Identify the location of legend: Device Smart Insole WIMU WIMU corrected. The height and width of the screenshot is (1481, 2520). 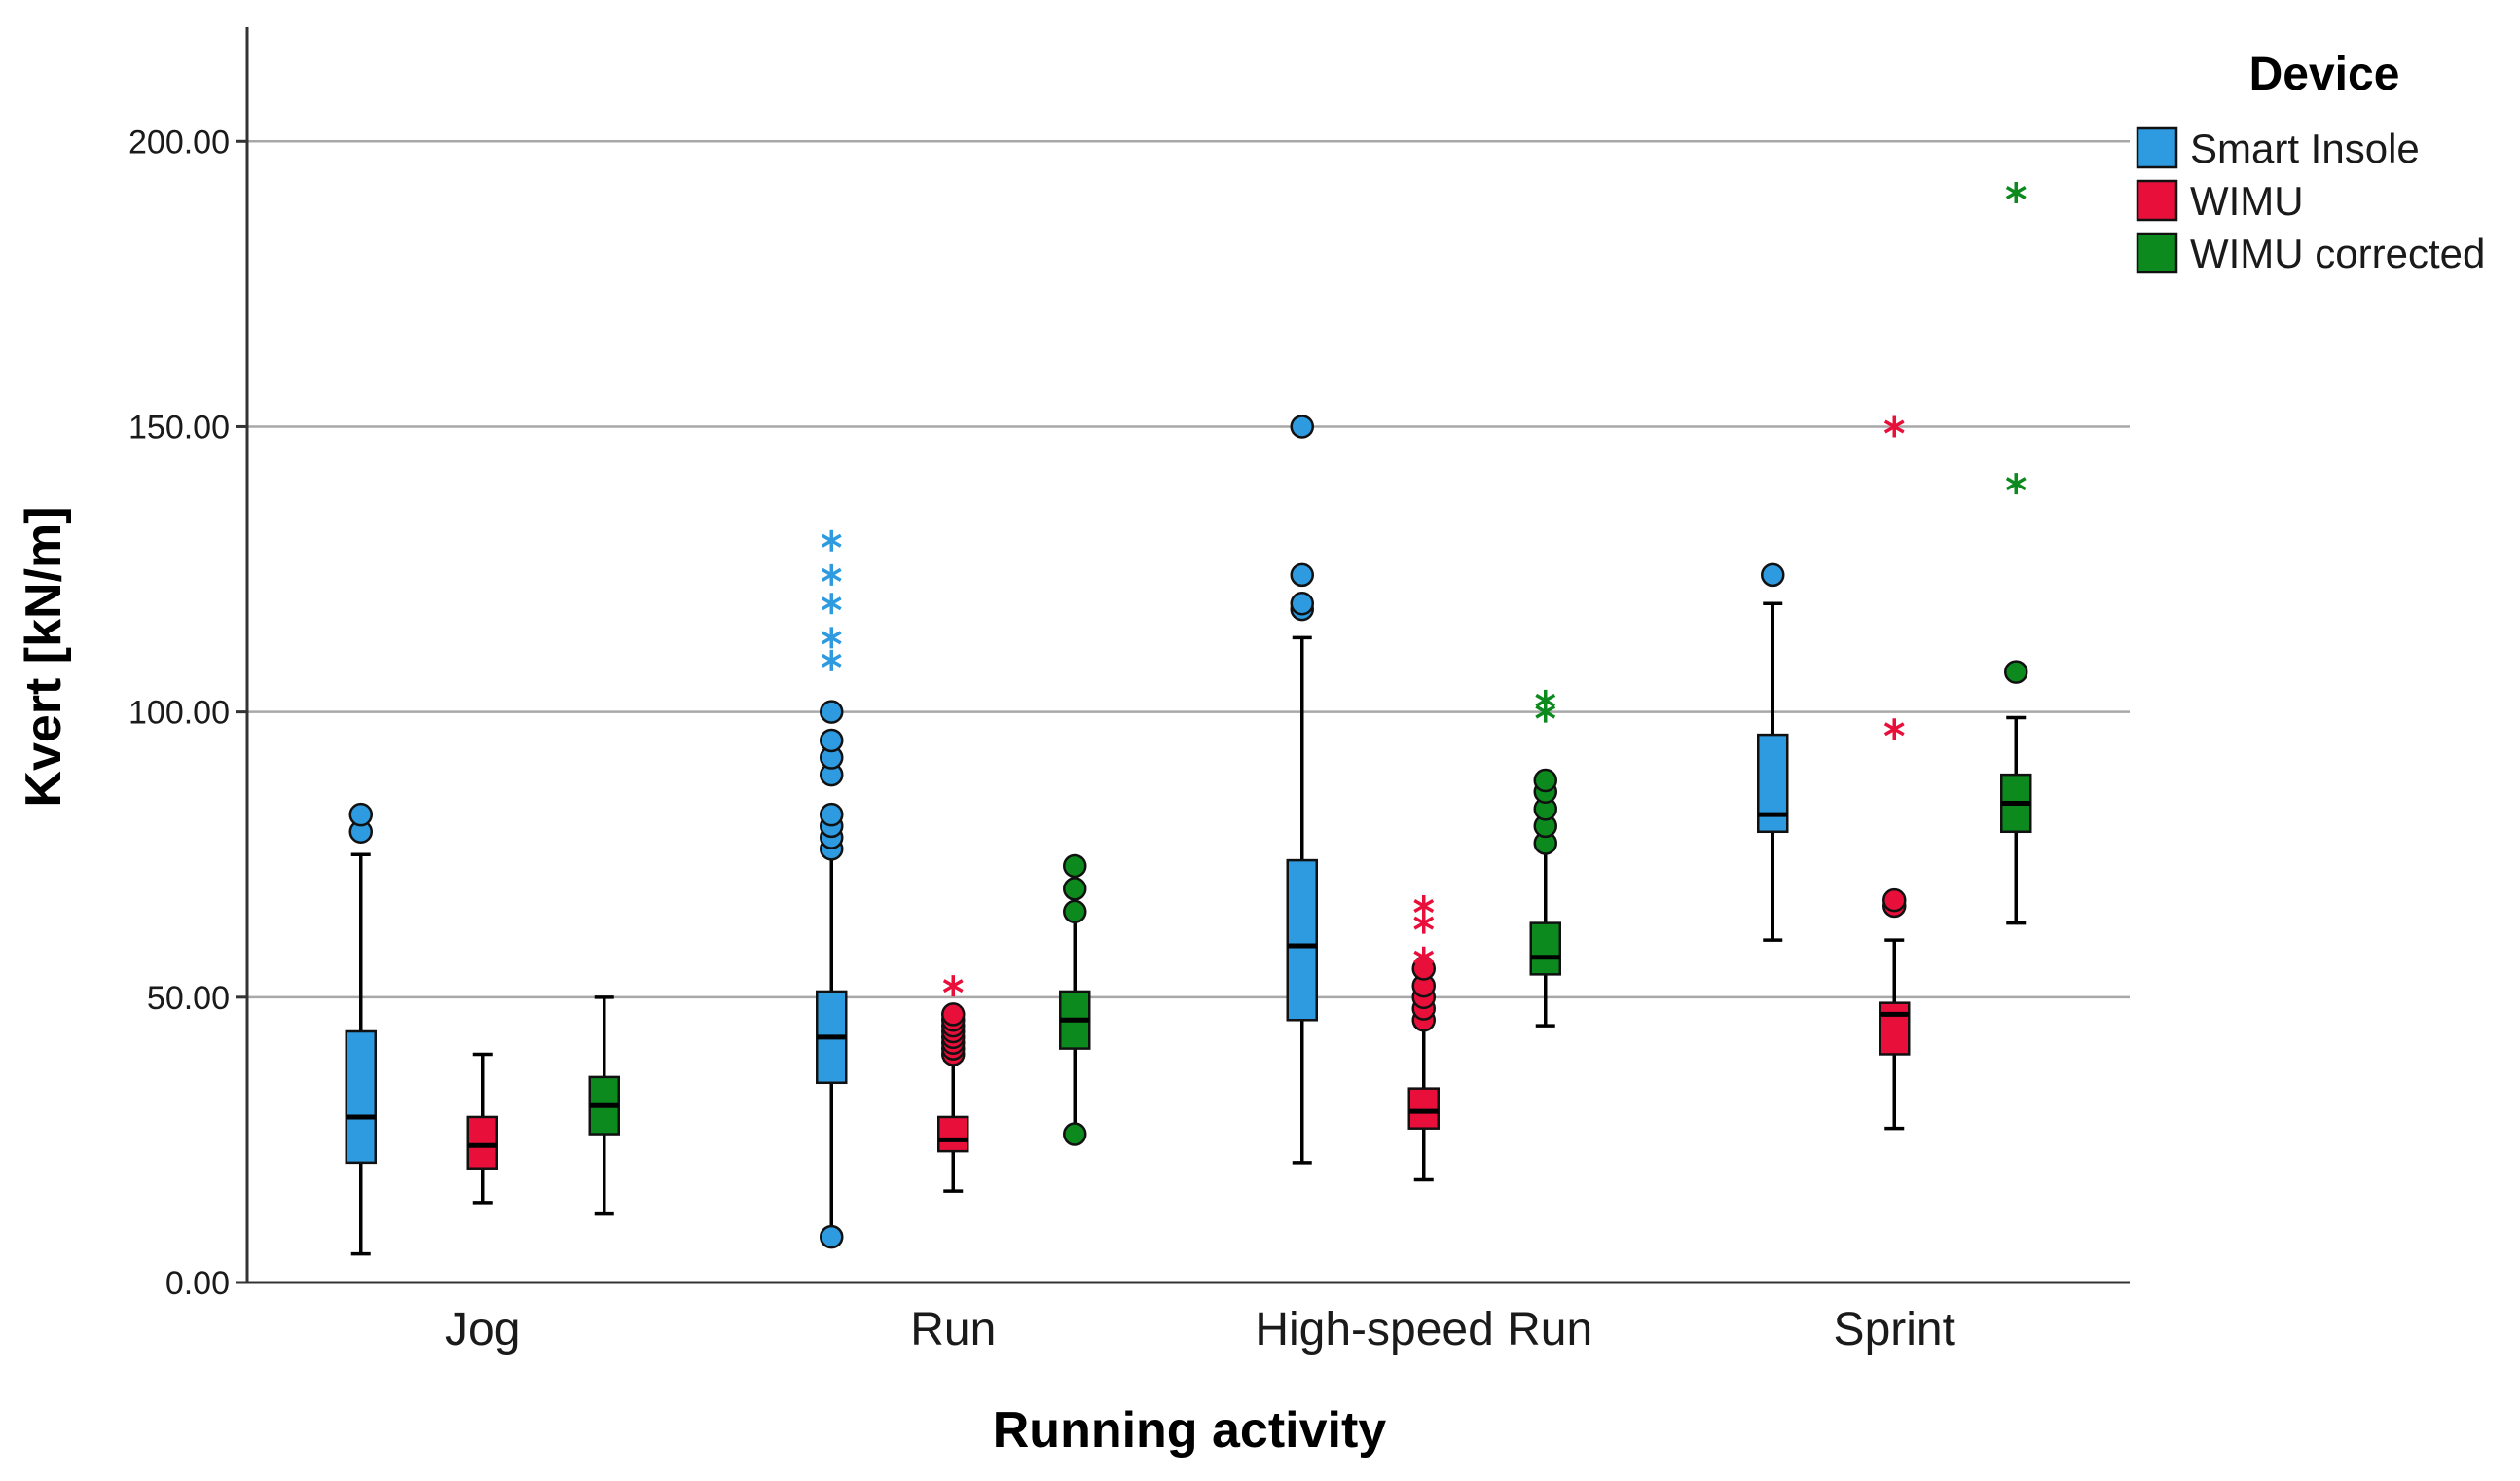
(2310, 163).